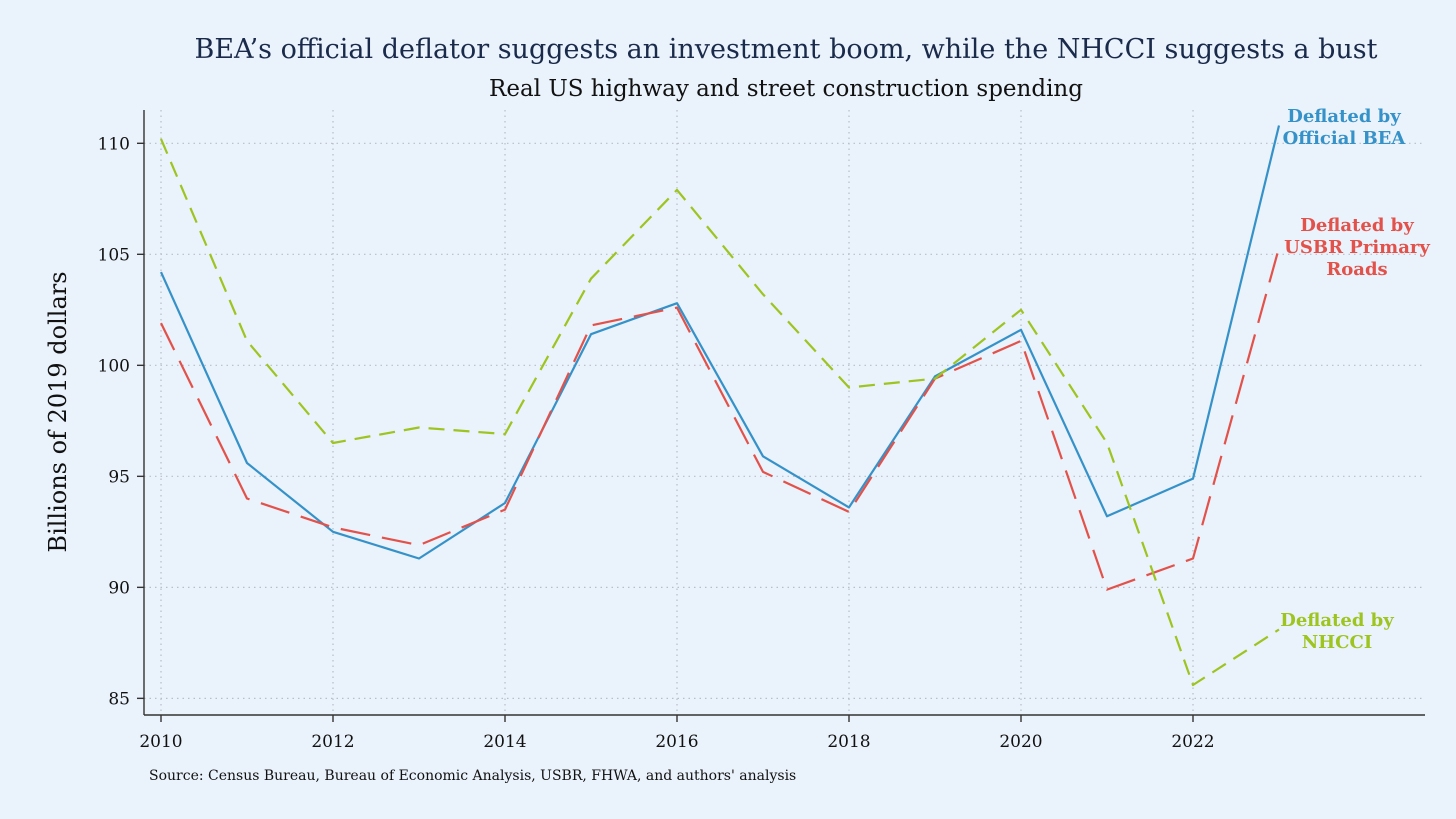 The height and width of the screenshot is (819, 1456). I want to click on series-label-deflated-by-official-bea: Deflated by Official BEA, so click(1345, 127).